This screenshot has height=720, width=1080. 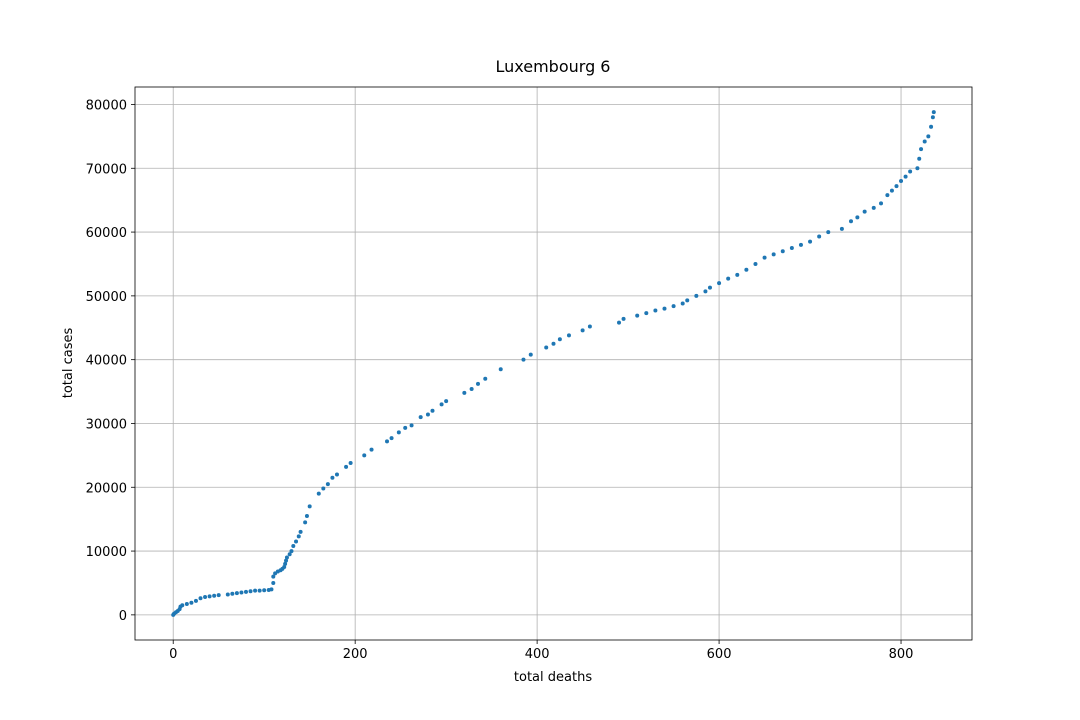 What do you see at coordinates (901, 654) in the screenshot?
I see `x-tick-label: 800` at bounding box center [901, 654].